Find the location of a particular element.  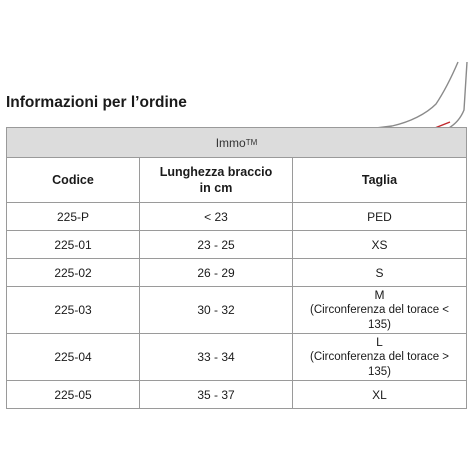

table-row: 225-05 35 - 37 XL is located at coordinates (236, 394).